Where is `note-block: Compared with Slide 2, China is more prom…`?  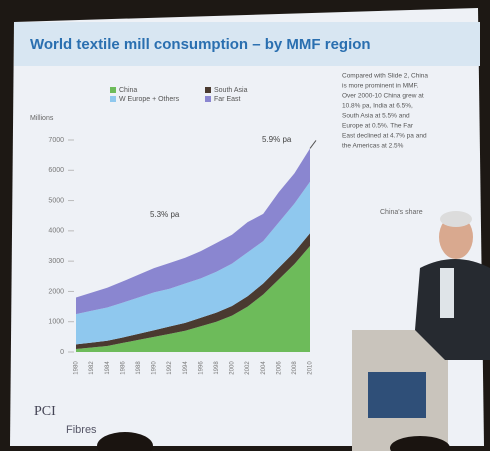
note-block: Compared with Slide 2, China is more prom… is located at coordinates (385, 111).